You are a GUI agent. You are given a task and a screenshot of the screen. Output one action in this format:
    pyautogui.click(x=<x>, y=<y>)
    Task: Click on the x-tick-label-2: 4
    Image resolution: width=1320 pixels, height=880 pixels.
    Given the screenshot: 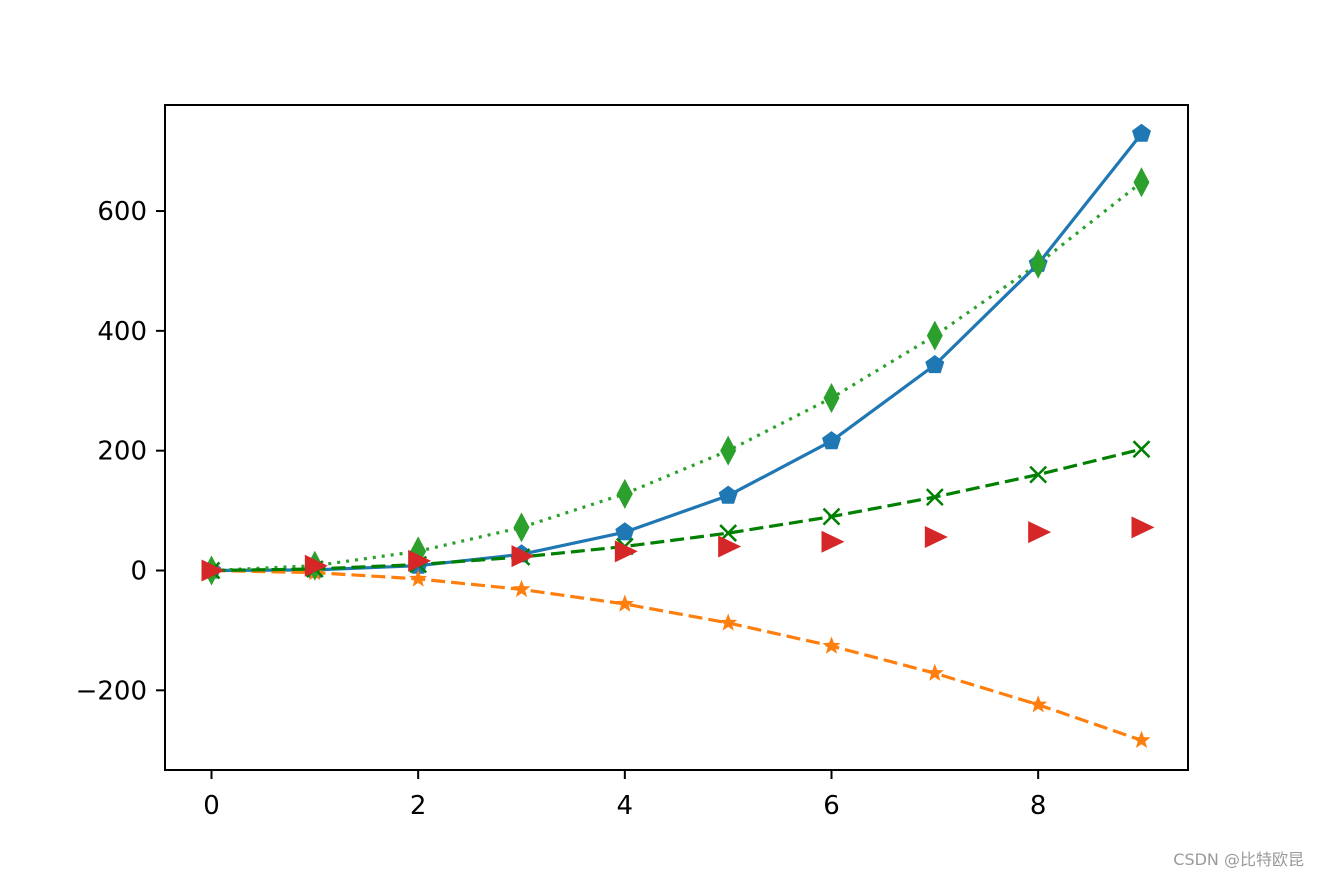 What is the action you would take?
    pyautogui.click(x=625, y=806)
    